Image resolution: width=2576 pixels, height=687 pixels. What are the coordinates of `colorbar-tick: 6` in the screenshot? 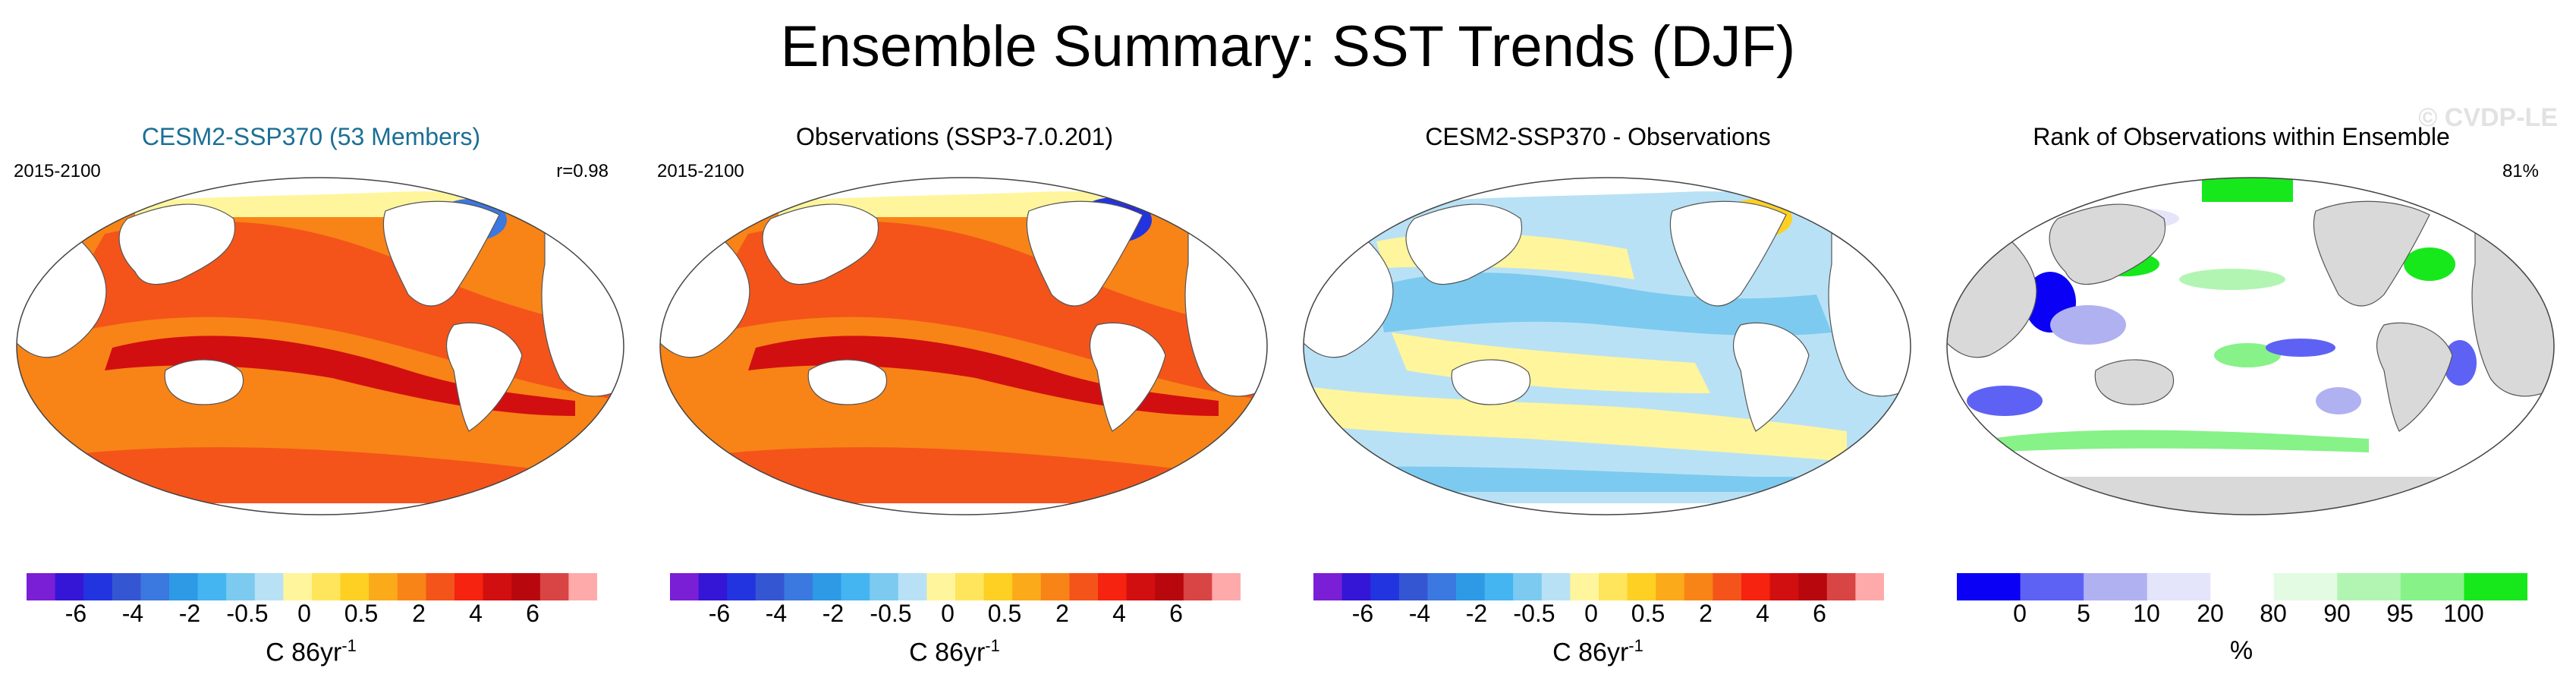 It's located at (1819, 613).